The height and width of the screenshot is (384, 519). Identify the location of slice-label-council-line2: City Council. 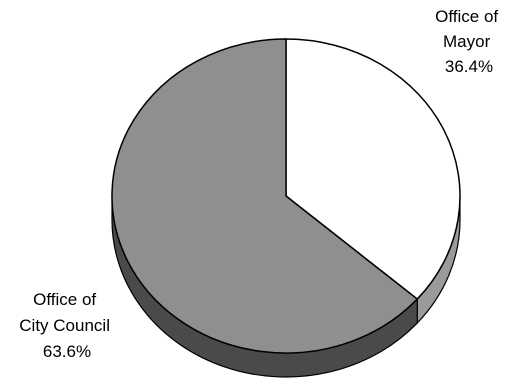
(64, 325).